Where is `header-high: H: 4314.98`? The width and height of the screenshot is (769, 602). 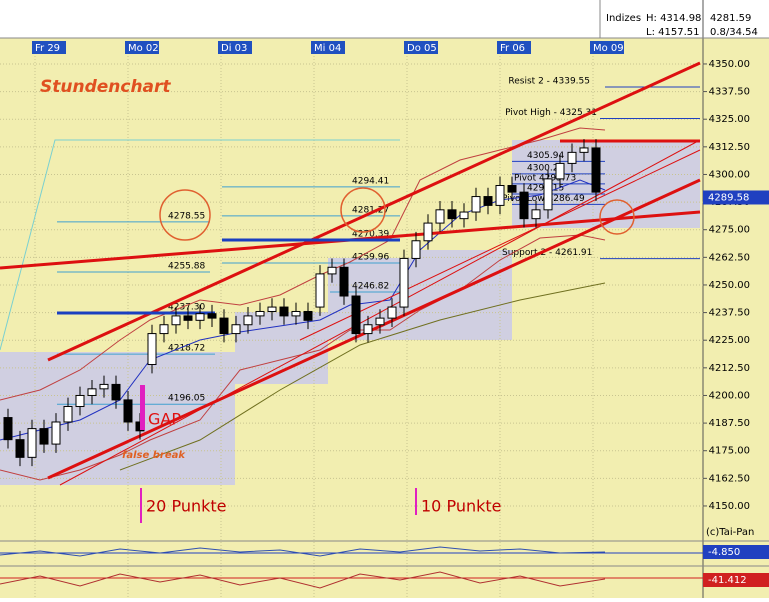
header-high: H: 4314.98 is located at coordinates (673, 18).